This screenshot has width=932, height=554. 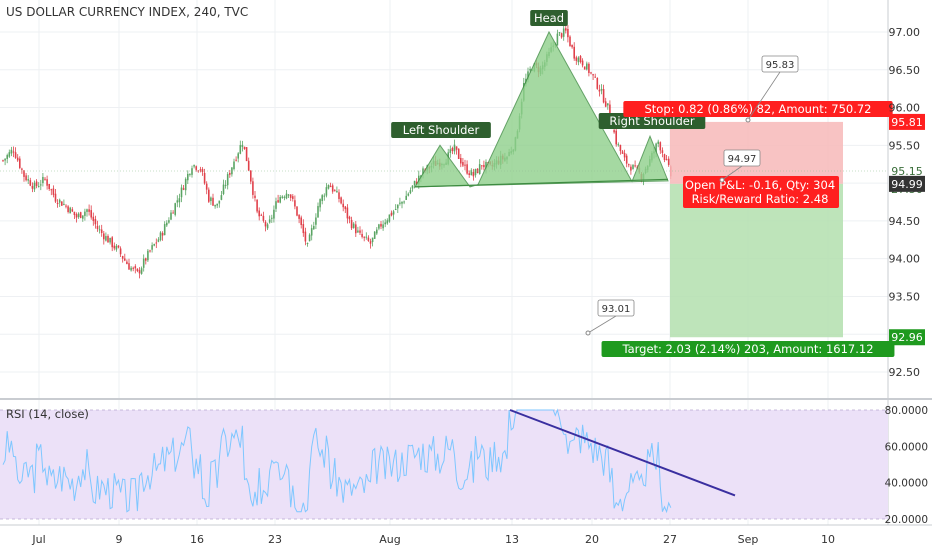 What do you see at coordinates (732, 173) in the screenshot?
I see `callout-mid-leader` at bounding box center [732, 173].